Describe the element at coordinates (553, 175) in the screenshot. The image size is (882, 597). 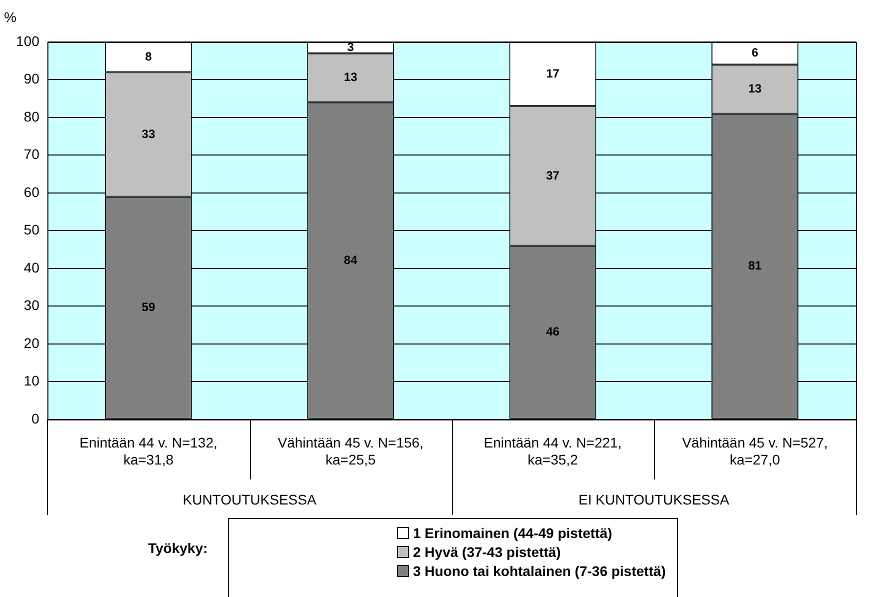
I see `data-label: 37` at that location.